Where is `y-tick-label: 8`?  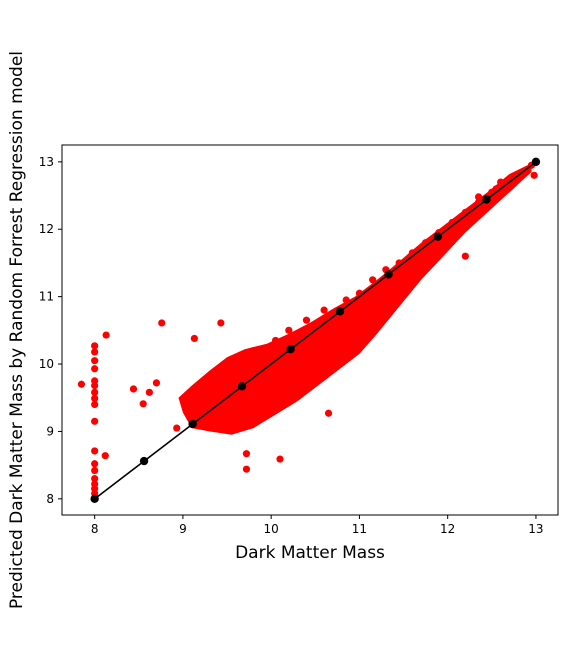 y-tick-label: 8 is located at coordinates (50, 499).